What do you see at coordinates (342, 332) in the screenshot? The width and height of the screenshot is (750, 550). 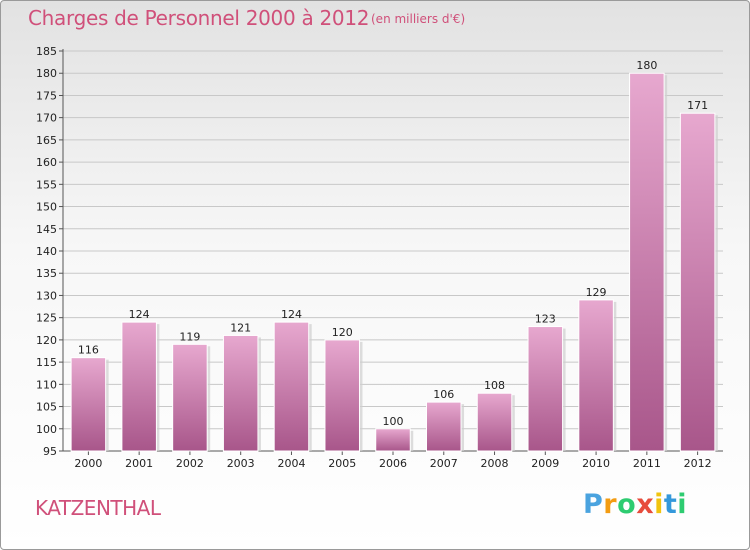 I see `value-label: 120` at bounding box center [342, 332].